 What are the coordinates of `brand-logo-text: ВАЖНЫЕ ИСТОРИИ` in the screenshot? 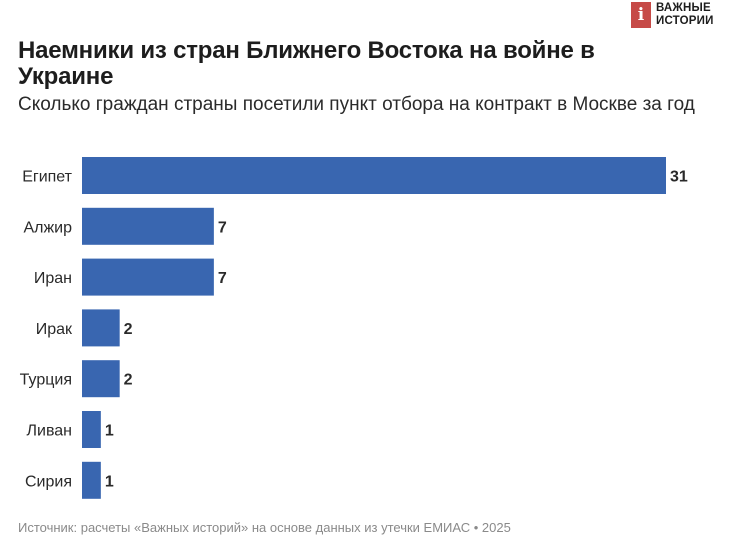 It's located at (685, 14).